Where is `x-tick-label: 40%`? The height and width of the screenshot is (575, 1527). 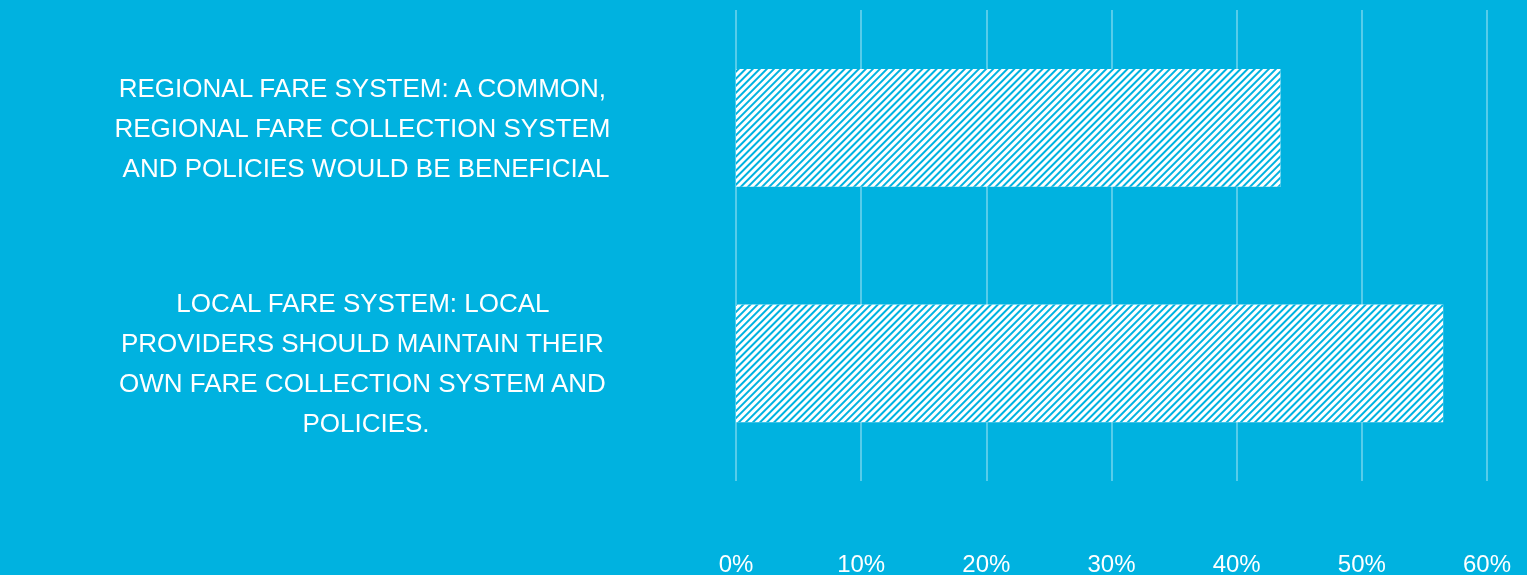
x-tick-label: 40% is located at coordinates (1236, 562).